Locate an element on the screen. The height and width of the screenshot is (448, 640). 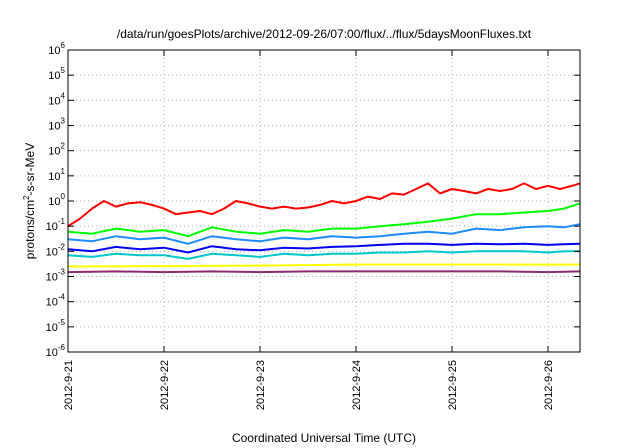
y-tick-label: 10⁻³ is located at coordinates (56, 276).